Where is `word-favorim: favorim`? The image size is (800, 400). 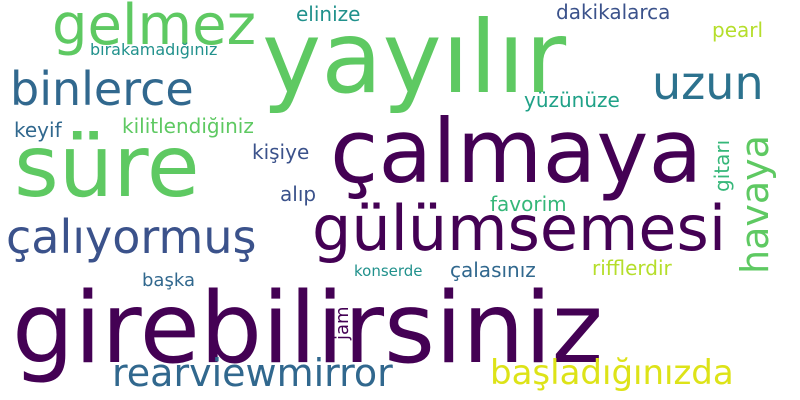
word-favorim: favorim is located at coordinates (528, 204).